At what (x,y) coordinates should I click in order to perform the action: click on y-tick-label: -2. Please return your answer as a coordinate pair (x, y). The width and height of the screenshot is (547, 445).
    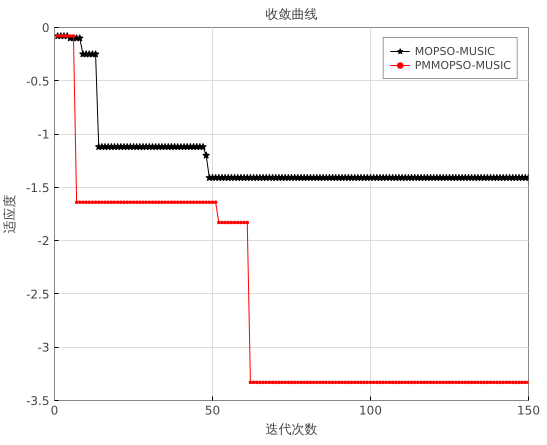
    Looking at the image, I should click on (44, 241).